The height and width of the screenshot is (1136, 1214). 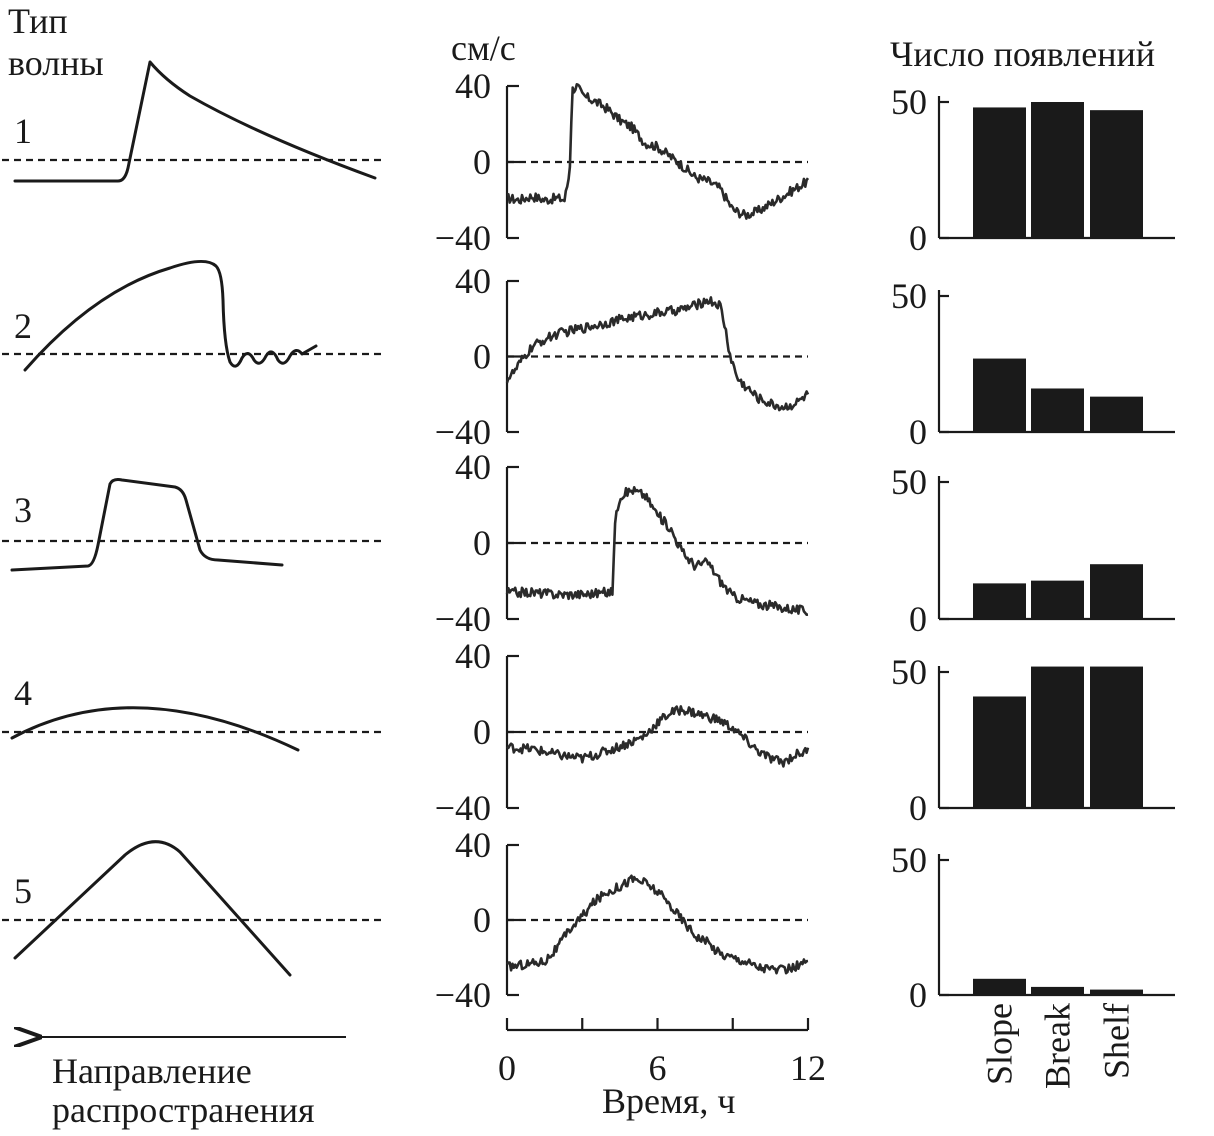 I want to click on velocity-panel-2: 40 0 −40, so click(x=622, y=356).